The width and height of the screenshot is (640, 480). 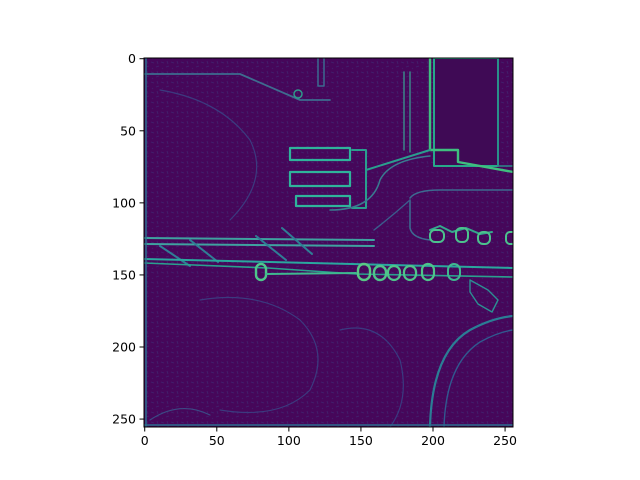 I want to click on pole, so click(x=321, y=72).